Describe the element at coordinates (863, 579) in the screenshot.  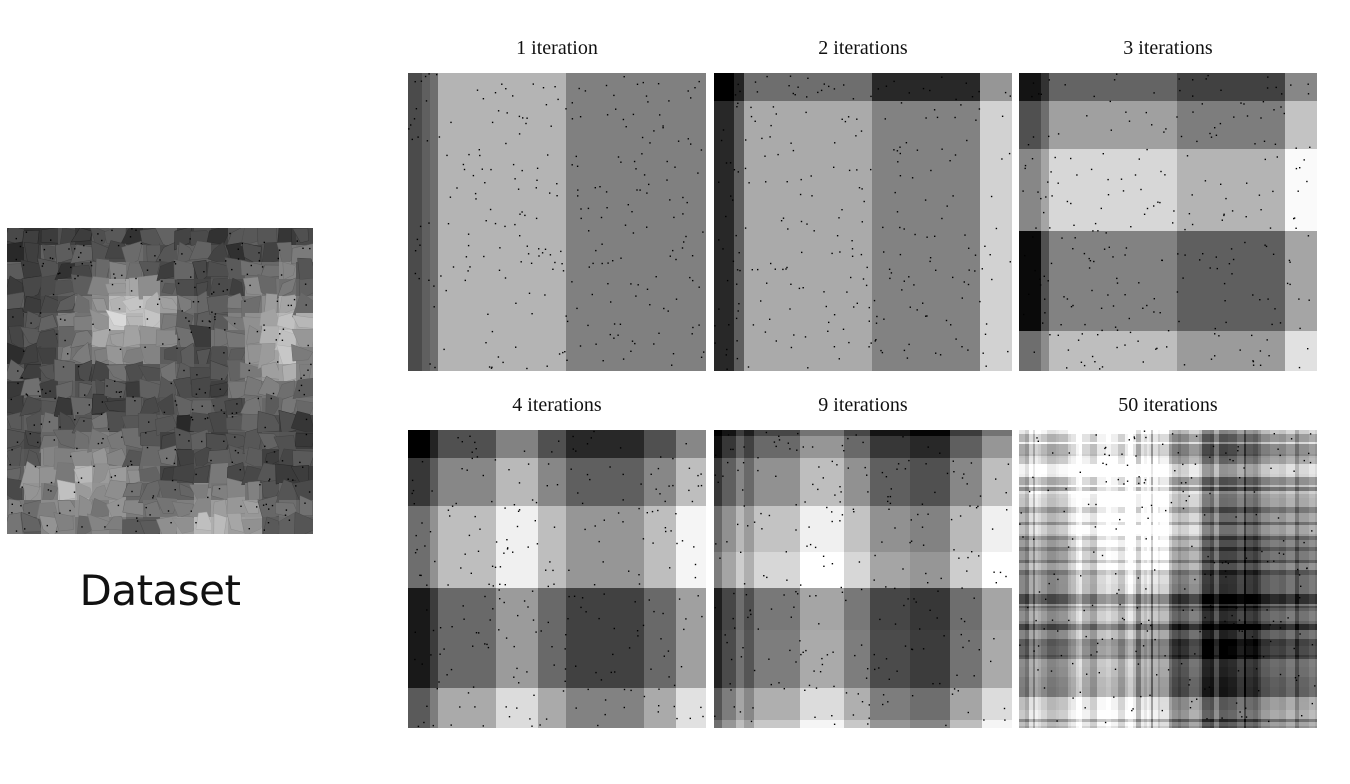
I see `panel-image-9-iterations` at that location.